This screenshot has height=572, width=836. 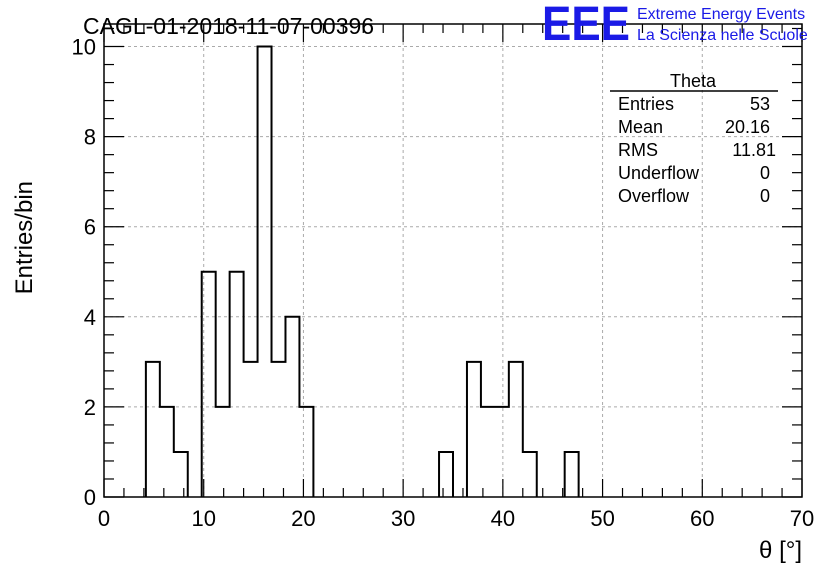 What do you see at coordinates (780, 550) in the screenshot?
I see `x-axis-label: θ [°]` at bounding box center [780, 550].